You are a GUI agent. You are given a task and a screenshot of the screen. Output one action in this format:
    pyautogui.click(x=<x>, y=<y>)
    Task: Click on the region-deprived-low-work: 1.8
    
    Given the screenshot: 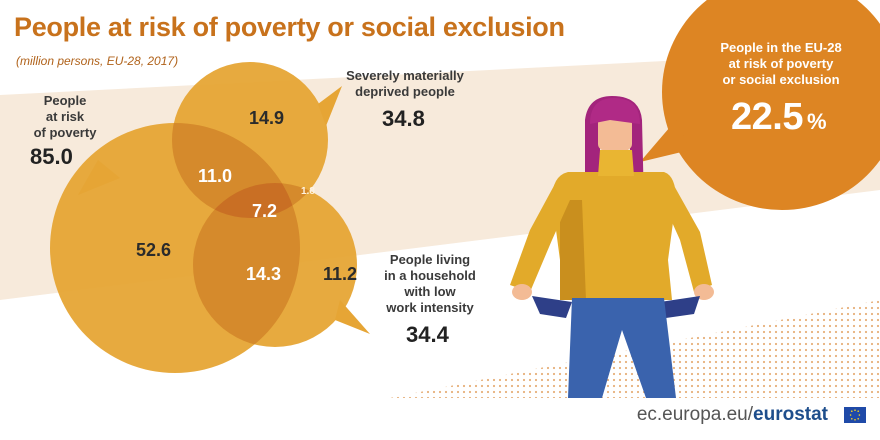 What is the action you would take?
    pyautogui.click(x=308, y=191)
    